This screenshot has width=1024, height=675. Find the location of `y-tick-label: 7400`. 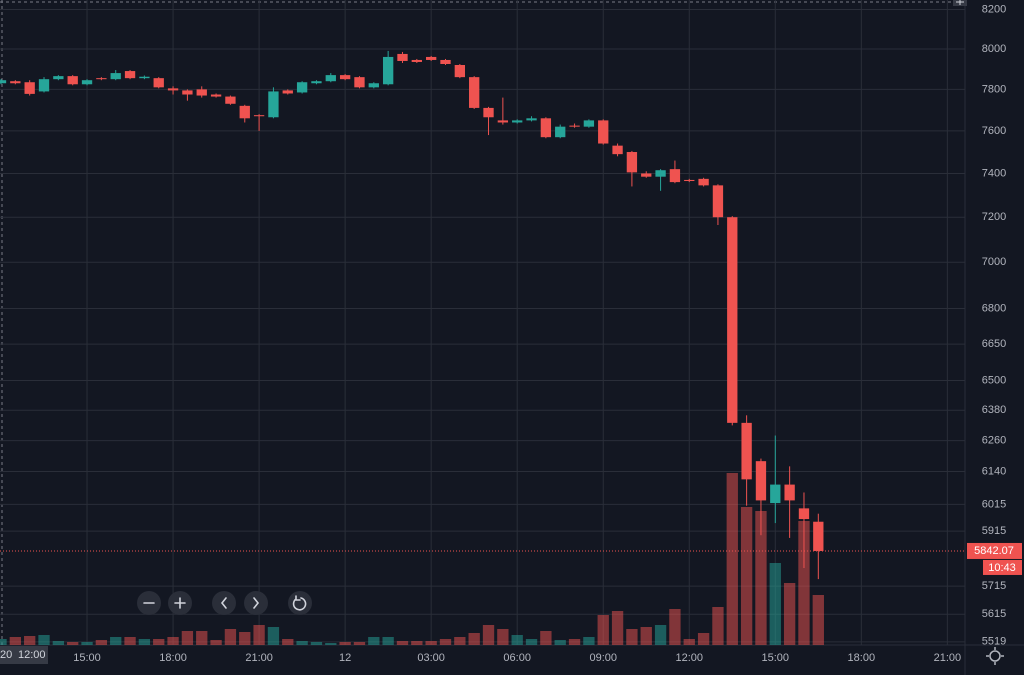

y-tick-label: 7400 is located at coordinates (994, 173).